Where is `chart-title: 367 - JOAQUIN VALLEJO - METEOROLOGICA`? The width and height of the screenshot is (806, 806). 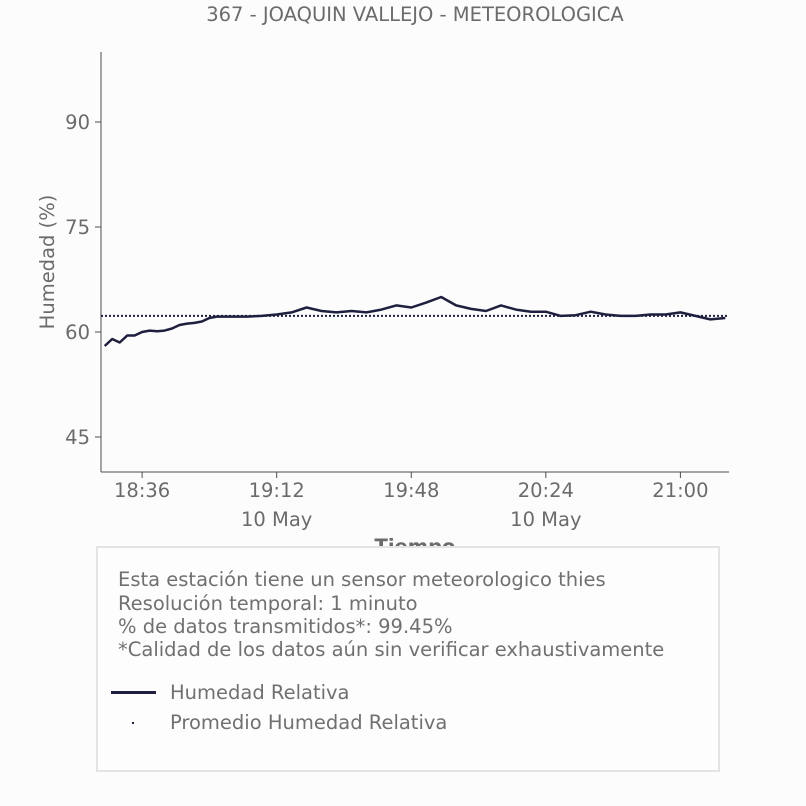
chart-title: 367 - JOAQUIN VALLEJO - METEOROLOGICA is located at coordinates (415, 14).